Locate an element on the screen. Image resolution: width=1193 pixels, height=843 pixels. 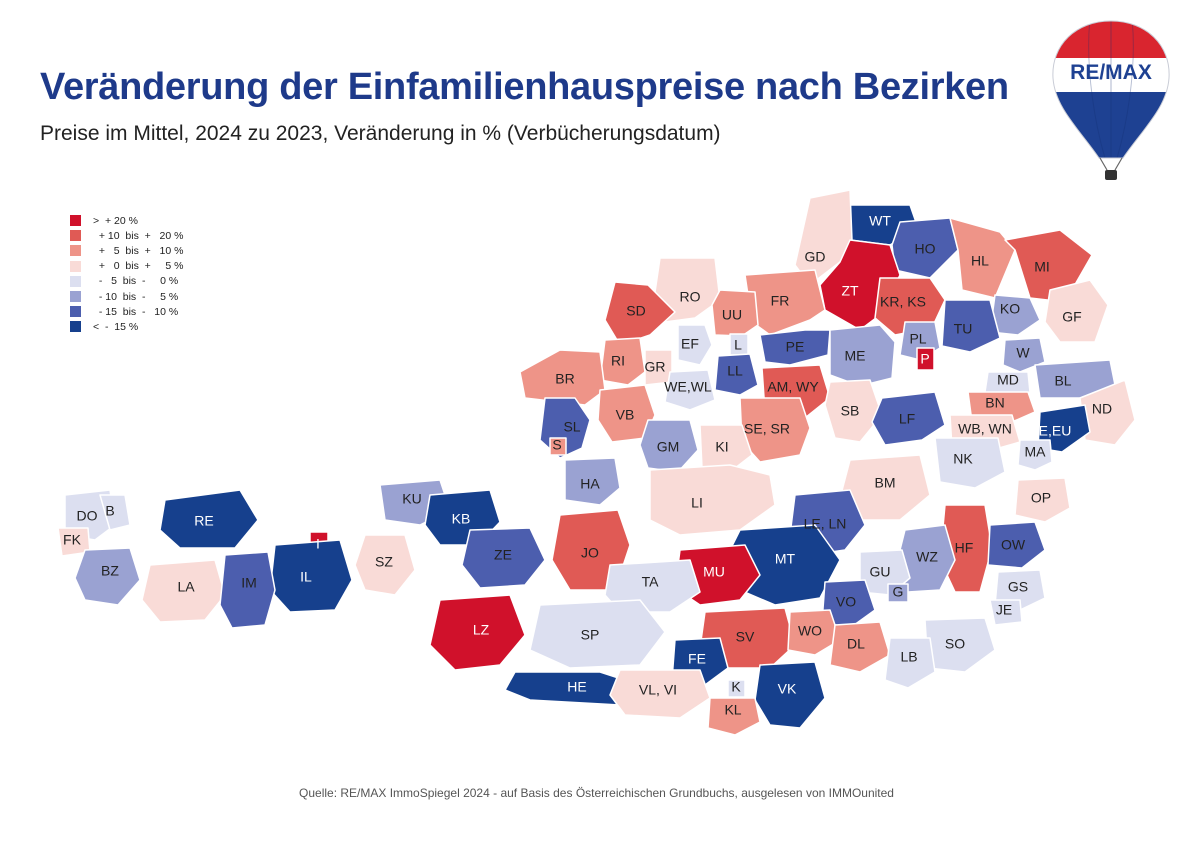
district-label: GM is located at coordinates (668, 447).